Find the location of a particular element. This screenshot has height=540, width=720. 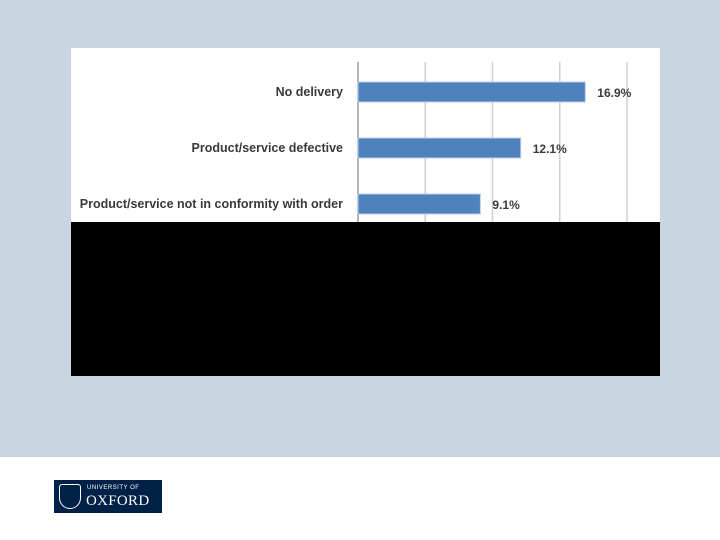

logo-line1: UNIVERSITY OF is located at coordinates (113, 488).